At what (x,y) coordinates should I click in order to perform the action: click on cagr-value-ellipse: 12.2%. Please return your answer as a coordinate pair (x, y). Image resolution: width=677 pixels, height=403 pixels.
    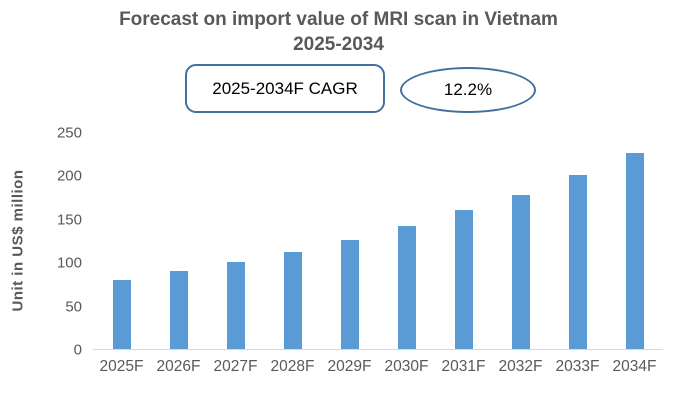
    Looking at the image, I should click on (468, 90).